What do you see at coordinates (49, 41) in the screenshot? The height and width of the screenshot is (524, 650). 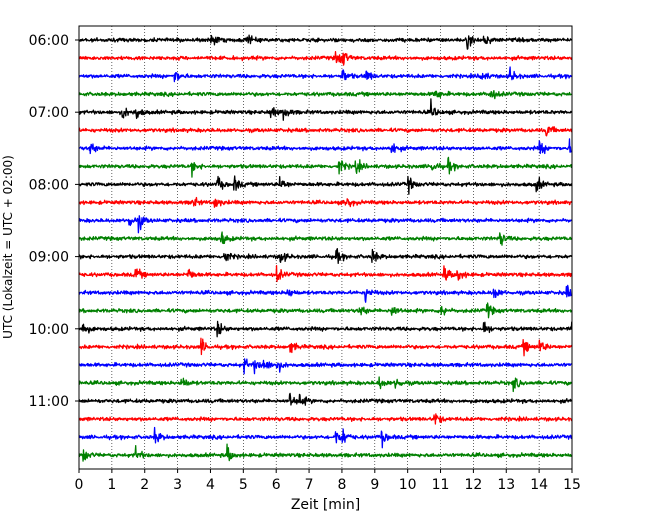 I see `y-tick-label-0600: 06:00` at bounding box center [49, 41].